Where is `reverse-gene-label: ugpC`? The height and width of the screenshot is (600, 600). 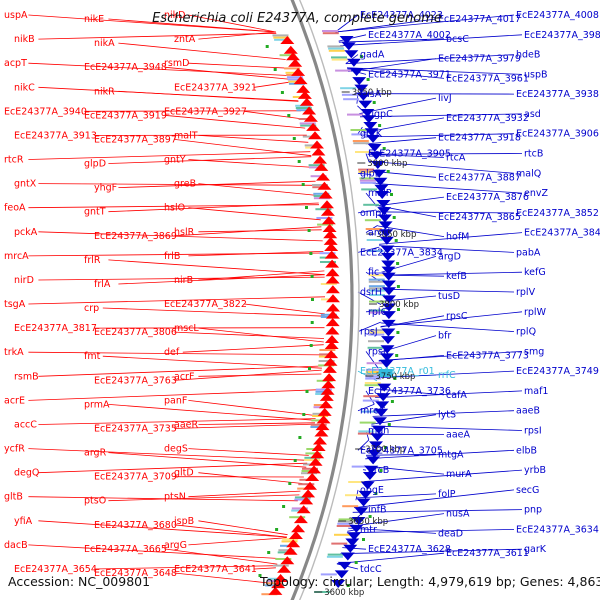
reverse-gene-label: ugpC is located at coordinates (380, 114).